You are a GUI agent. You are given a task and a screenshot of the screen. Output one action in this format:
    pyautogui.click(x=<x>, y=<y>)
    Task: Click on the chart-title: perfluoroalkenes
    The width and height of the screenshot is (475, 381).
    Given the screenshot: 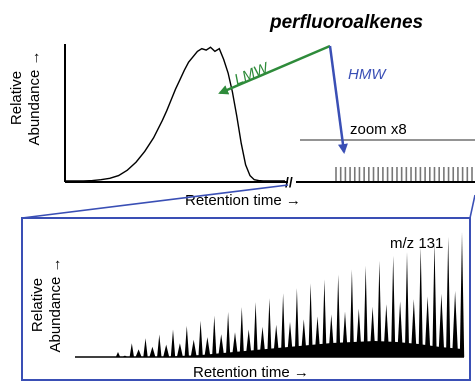 What is the action you would take?
    pyautogui.click(x=346, y=22)
    